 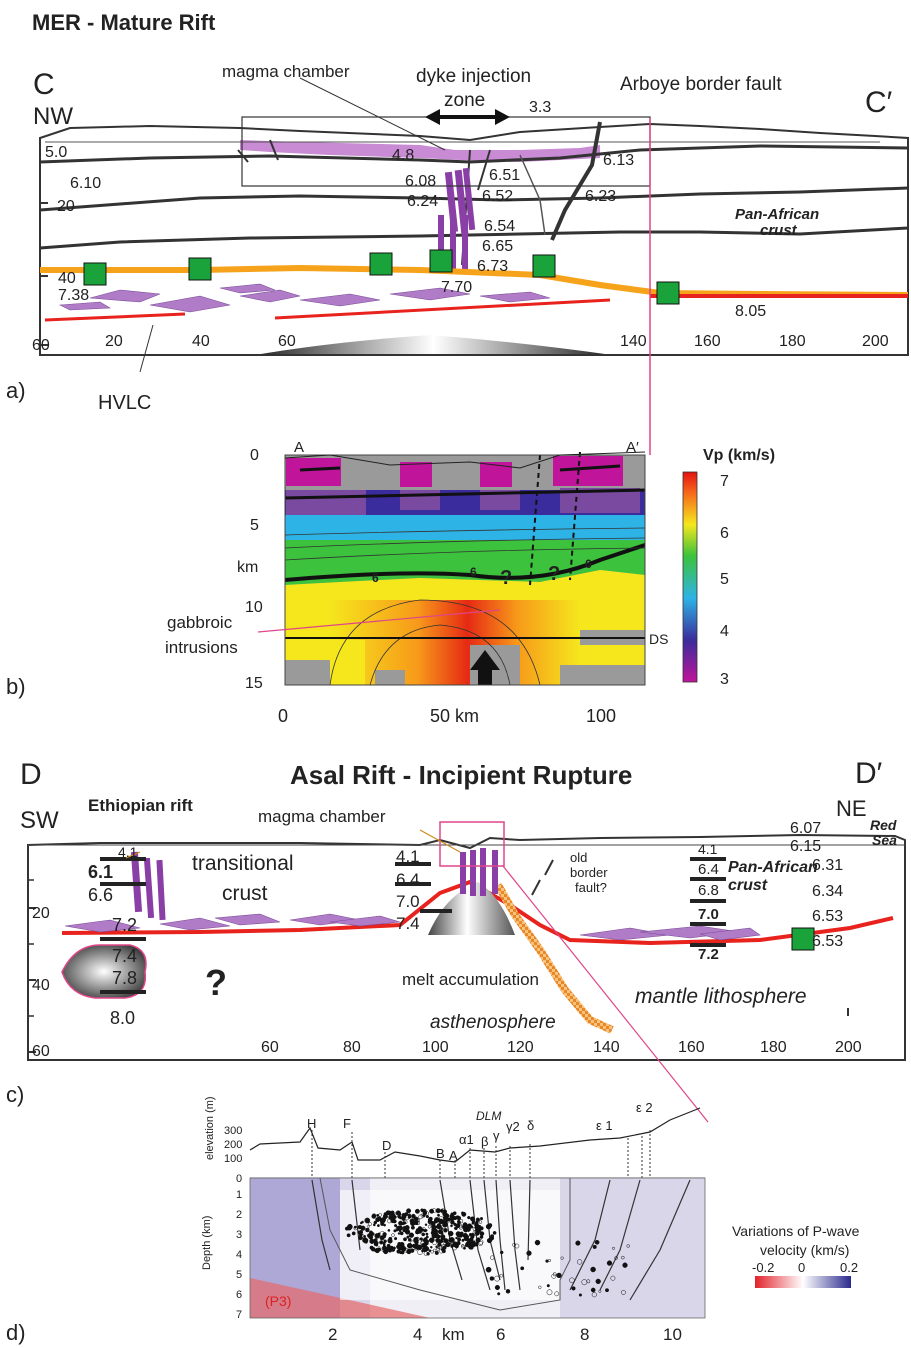 What do you see at coordinates (247, 567) in the screenshot?
I see `panel-b-depth-unit: km` at bounding box center [247, 567].